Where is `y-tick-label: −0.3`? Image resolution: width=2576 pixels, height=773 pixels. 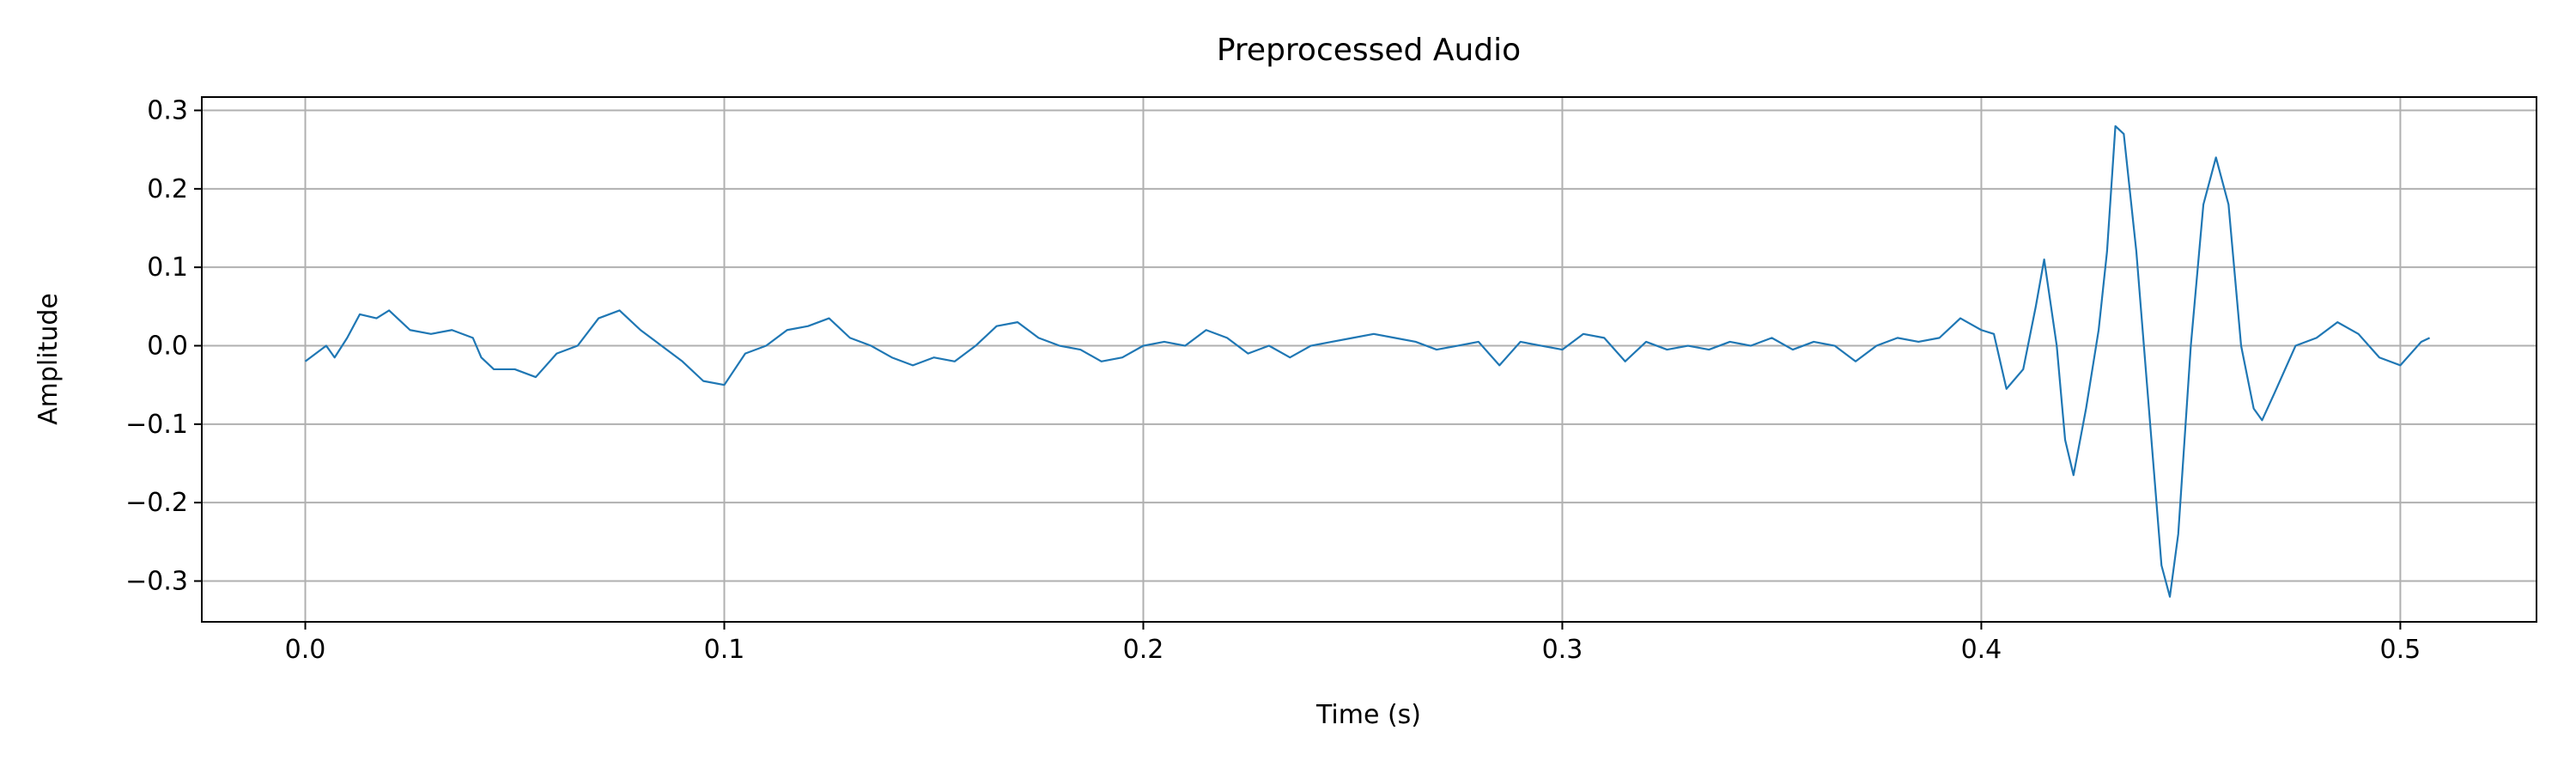
y-tick-label: −0.3 is located at coordinates (156, 582).